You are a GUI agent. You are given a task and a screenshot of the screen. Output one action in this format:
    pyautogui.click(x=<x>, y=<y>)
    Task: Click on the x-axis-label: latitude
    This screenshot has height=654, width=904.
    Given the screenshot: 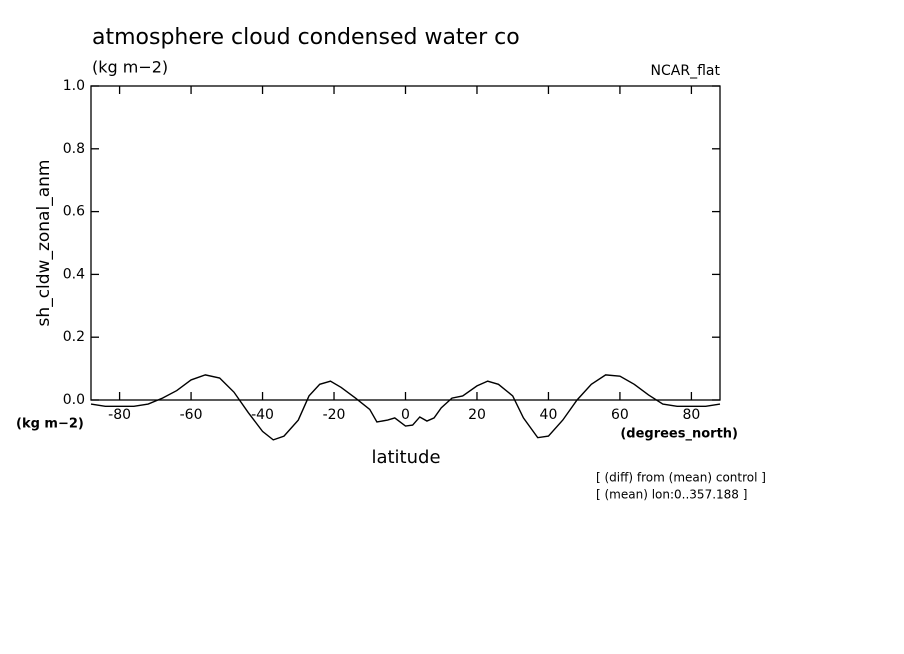 What is the action you would take?
    pyautogui.click(x=405, y=457)
    